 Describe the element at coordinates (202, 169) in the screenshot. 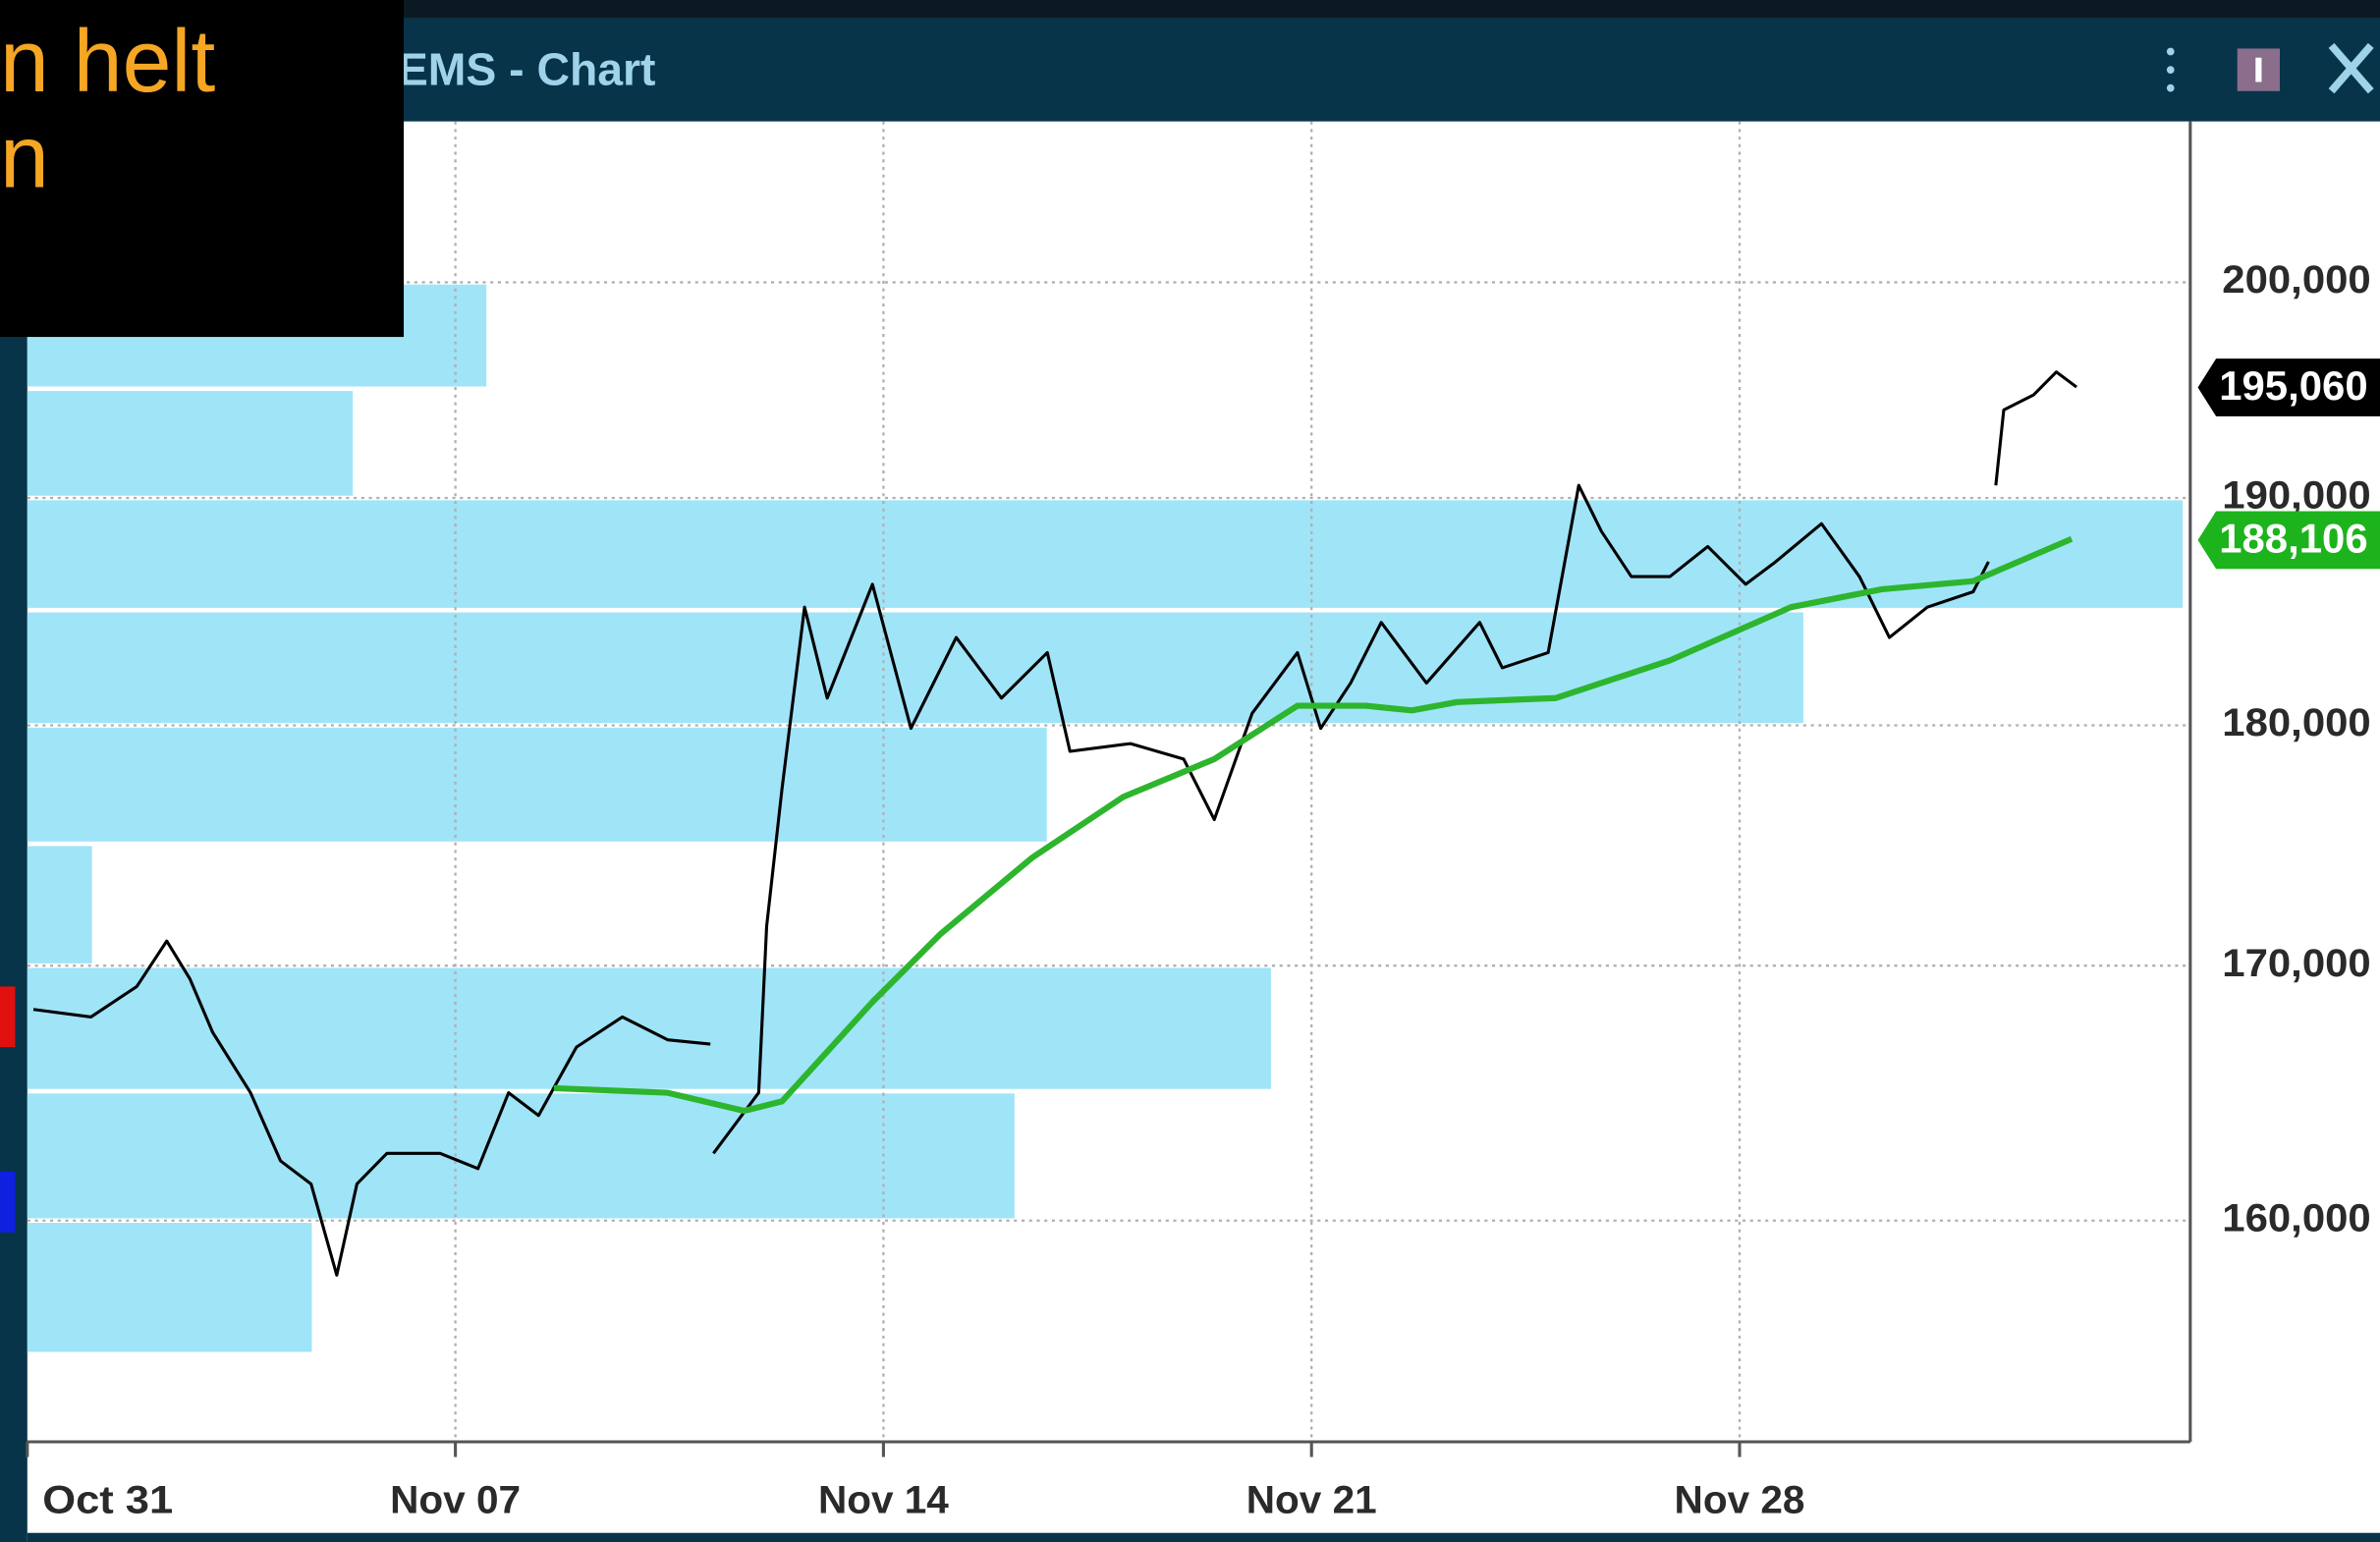

I see `overlay-box` at that location.